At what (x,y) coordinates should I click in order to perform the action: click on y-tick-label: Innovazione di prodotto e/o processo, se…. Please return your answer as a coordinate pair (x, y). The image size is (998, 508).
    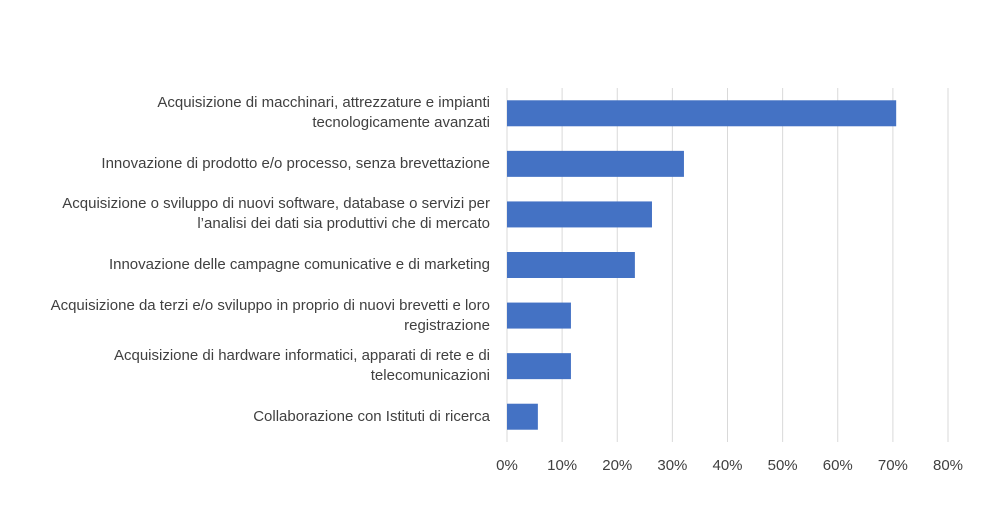
    Looking at the image, I should click on (295, 163).